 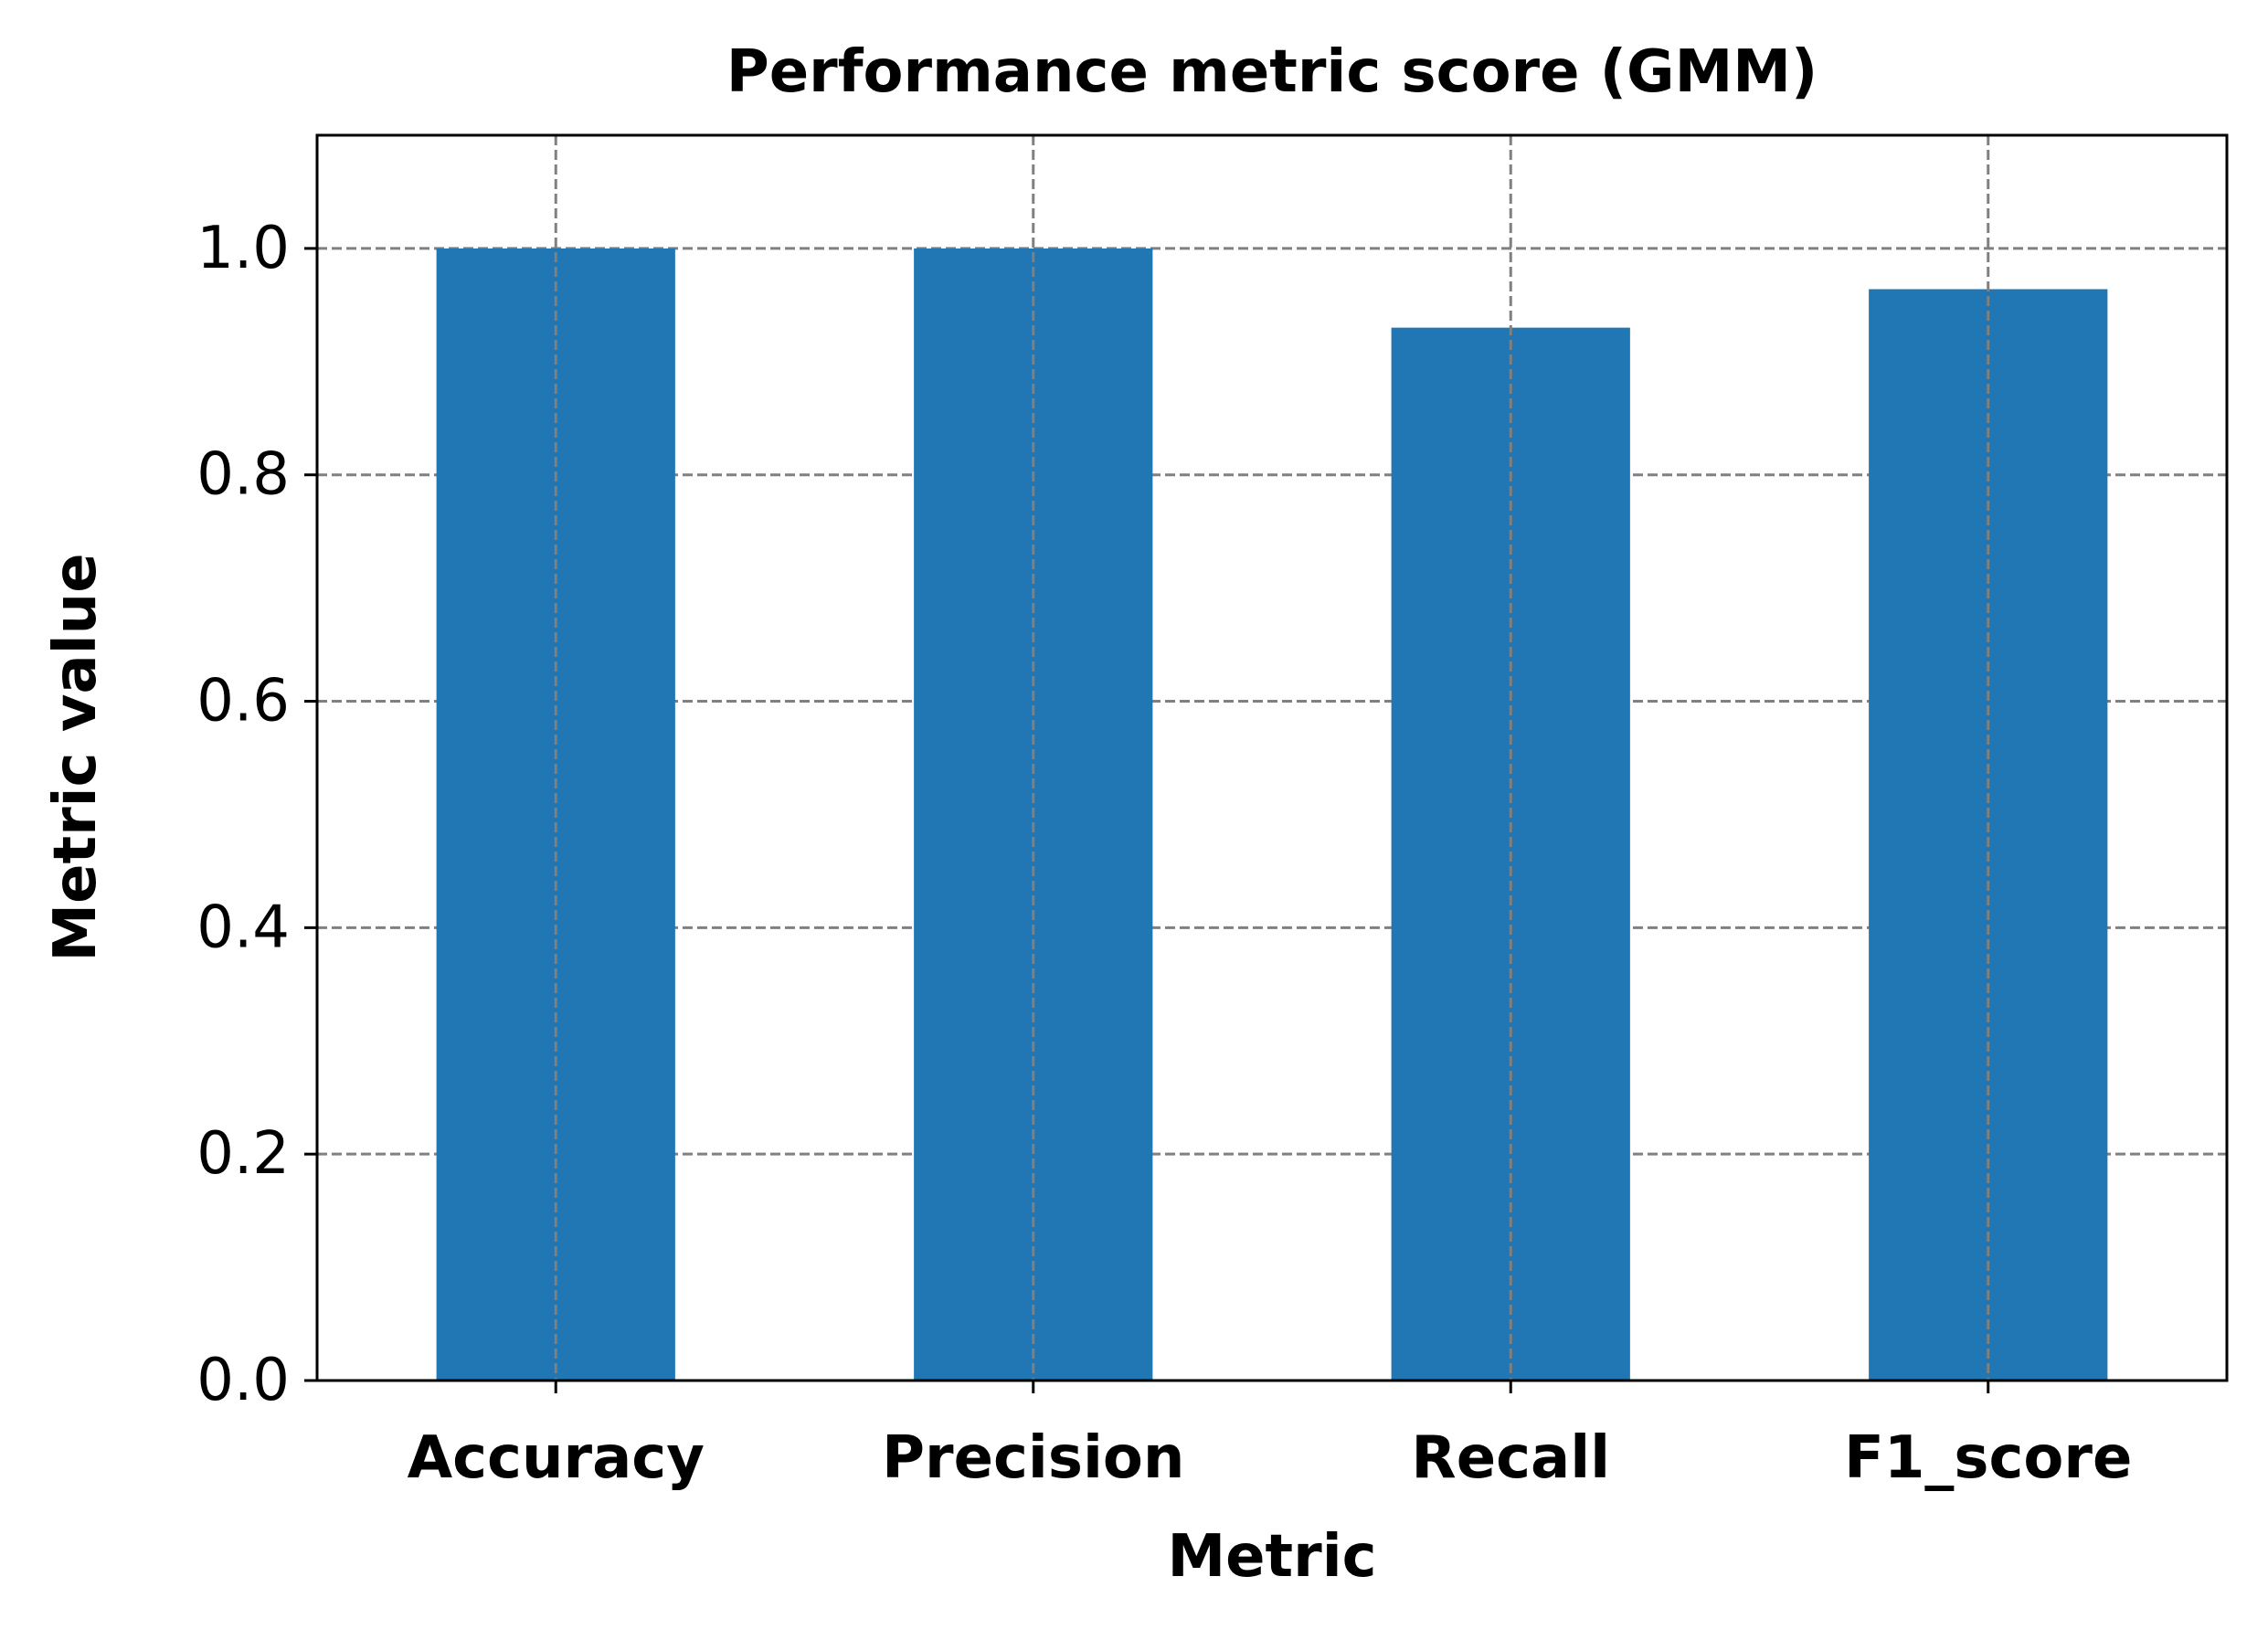 What do you see at coordinates (76, 757) in the screenshot?
I see `y-axis-label: Metric value` at bounding box center [76, 757].